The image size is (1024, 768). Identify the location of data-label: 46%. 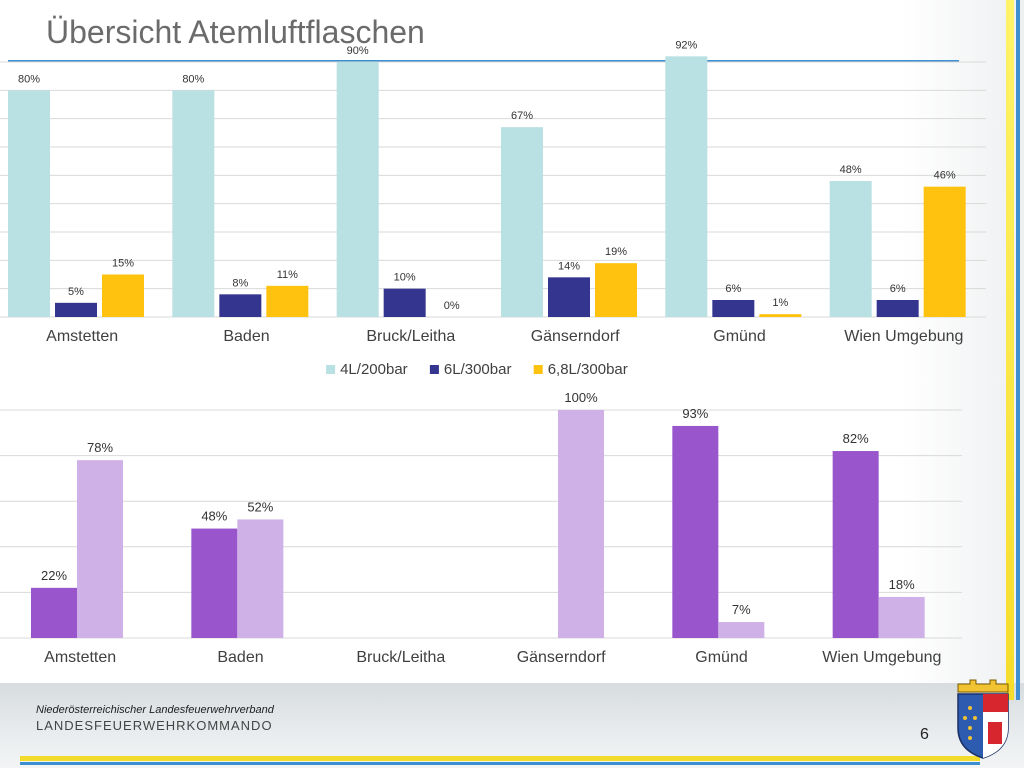
(945, 176).